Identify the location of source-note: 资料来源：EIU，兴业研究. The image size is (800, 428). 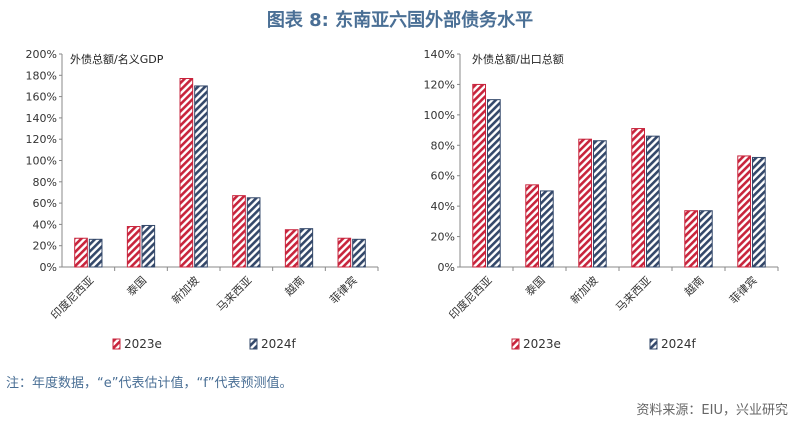
(712, 410).